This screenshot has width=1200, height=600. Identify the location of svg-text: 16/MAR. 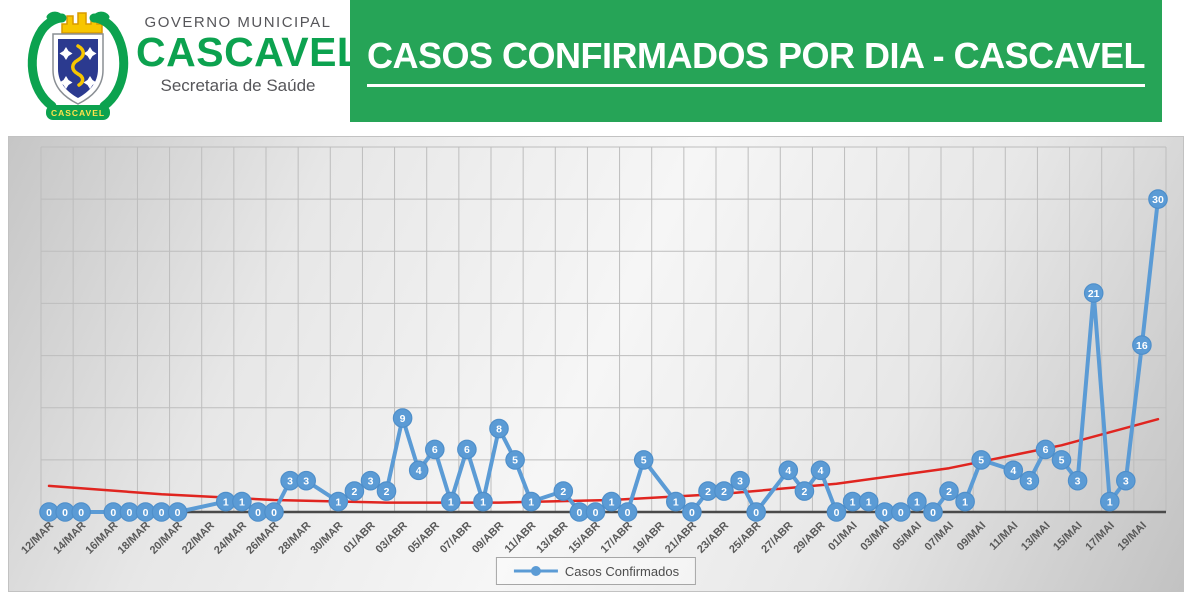
(101, 538).